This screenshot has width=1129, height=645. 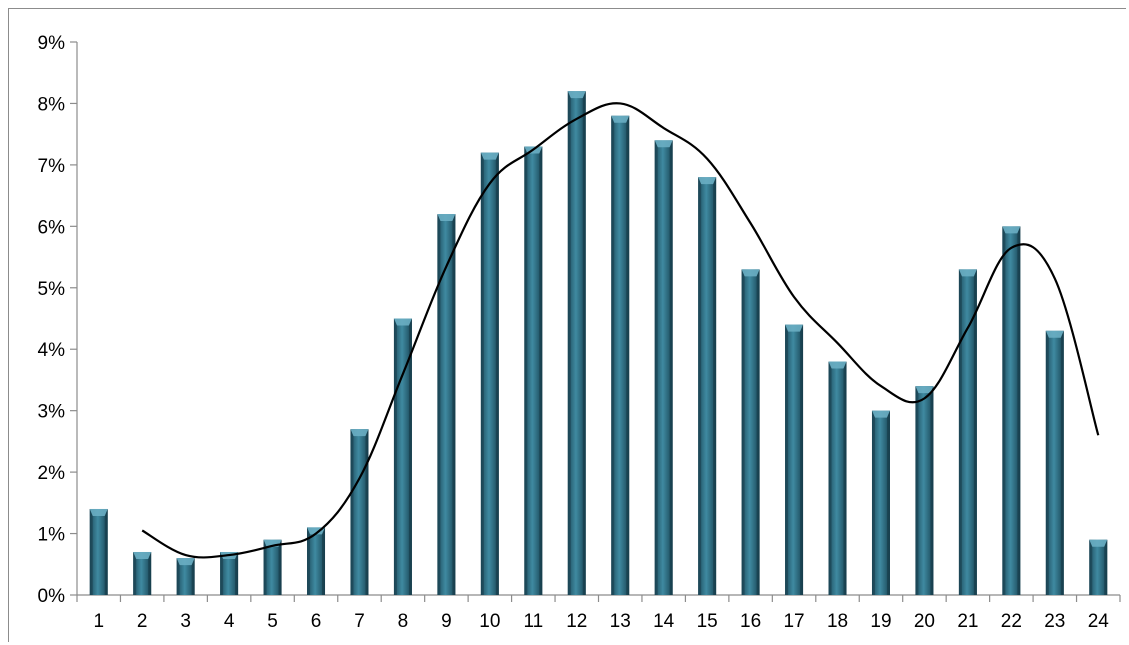 What do you see at coordinates (52, 535) in the screenshot?
I see `y-tick-label: 1%` at bounding box center [52, 535].